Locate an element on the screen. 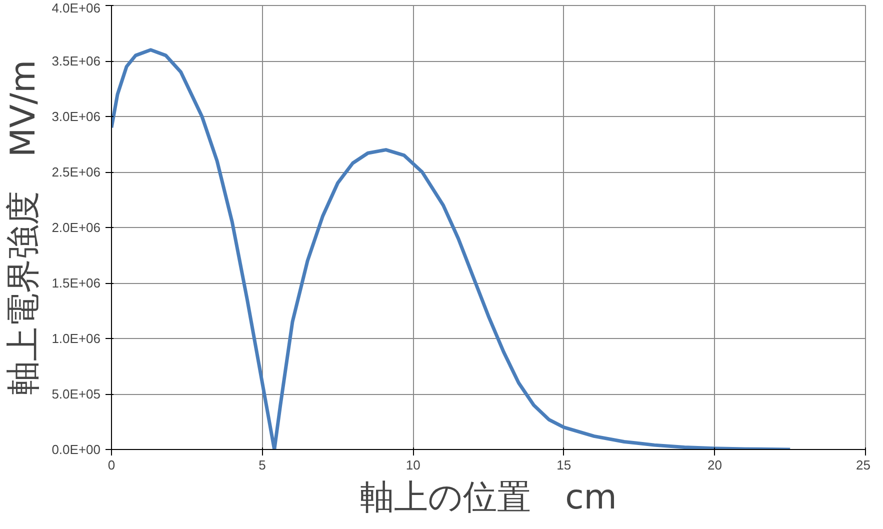 This screenshot has width=883, height=529. y-axis-title: 軸上電界強度 MV/m is located at coordinates (24, 228).